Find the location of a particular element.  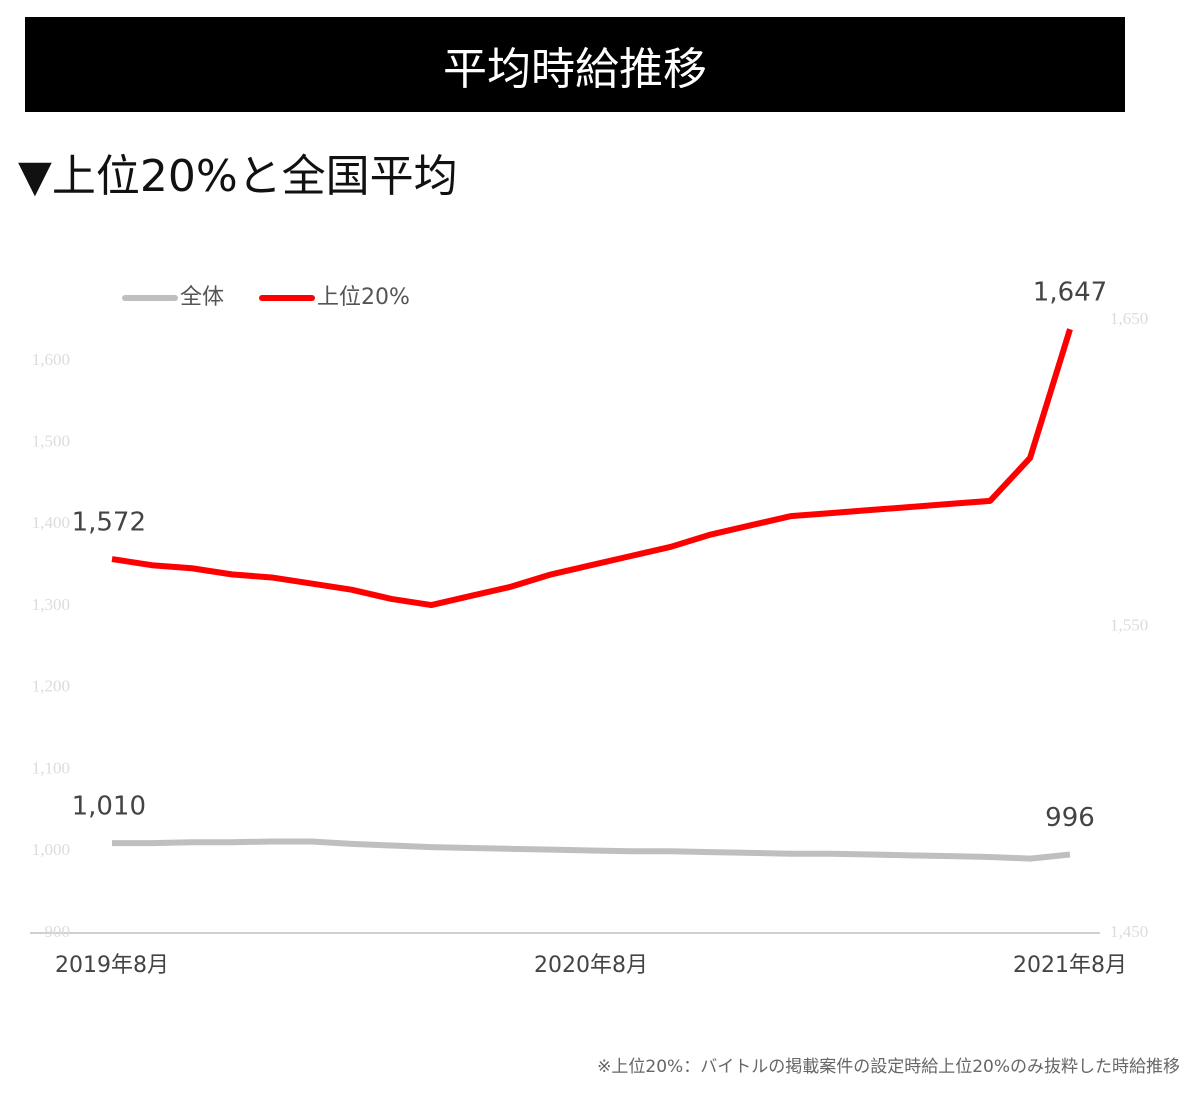

x-tick-label: 2019年8月 is located at coordinates (112, 965).